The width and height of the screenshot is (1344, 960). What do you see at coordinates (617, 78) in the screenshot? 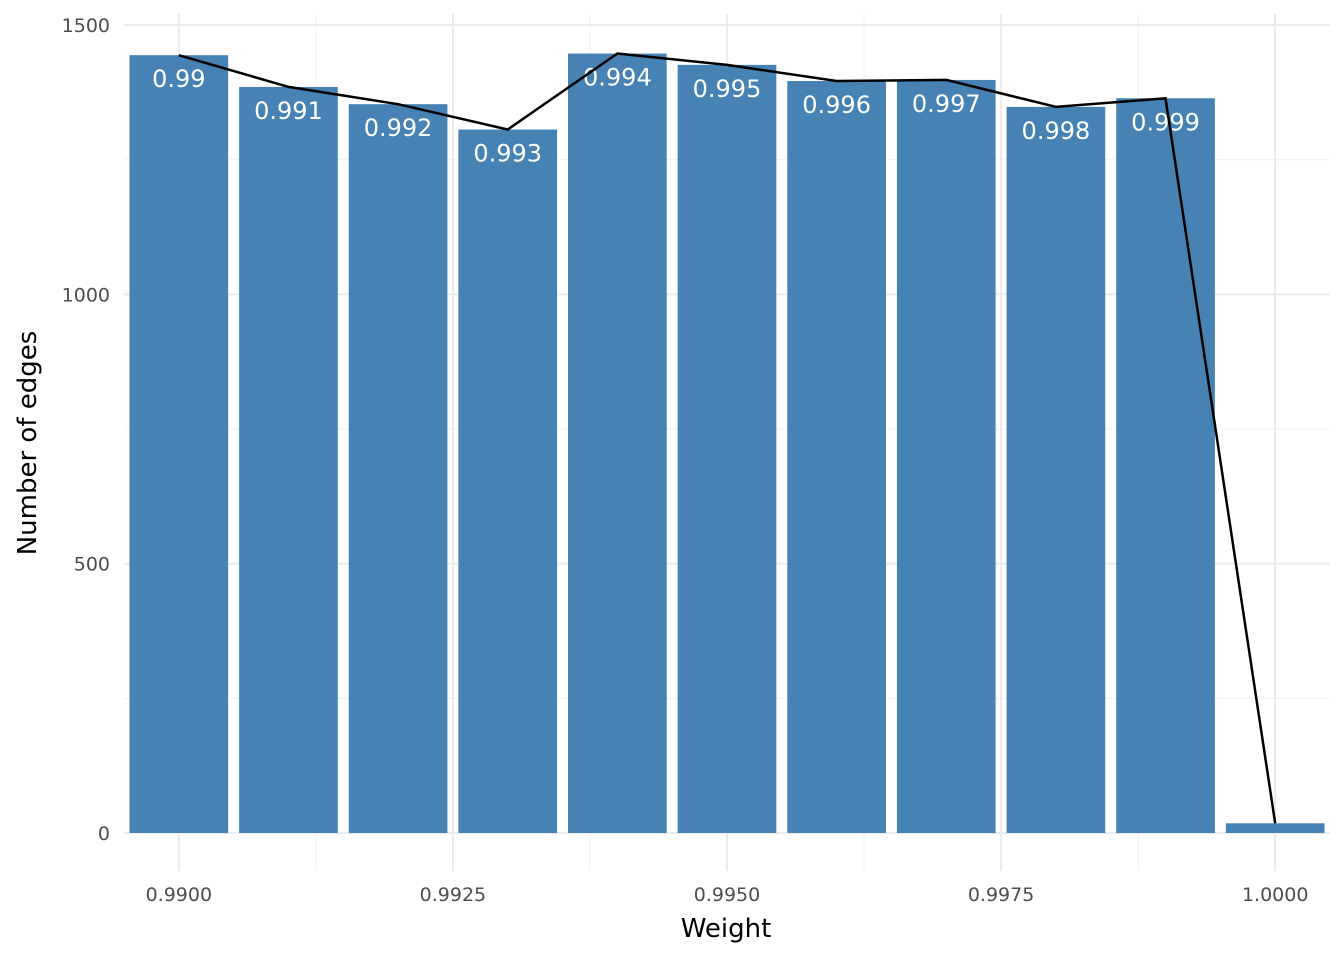
I see `bar-label: 0.994` at bounding box center [617, 78].